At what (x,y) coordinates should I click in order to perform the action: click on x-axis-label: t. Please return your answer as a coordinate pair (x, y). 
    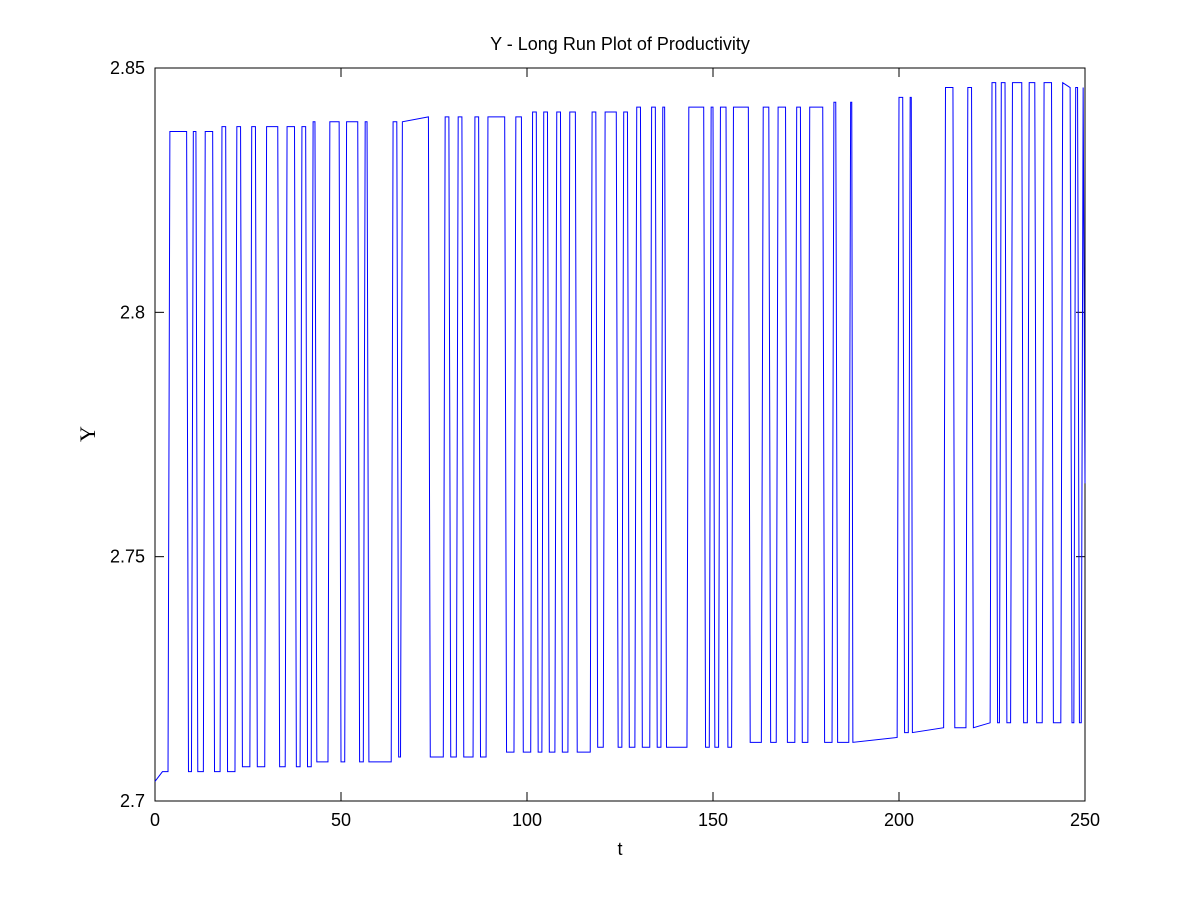
    Looking at the image, I should click on (619, 849).